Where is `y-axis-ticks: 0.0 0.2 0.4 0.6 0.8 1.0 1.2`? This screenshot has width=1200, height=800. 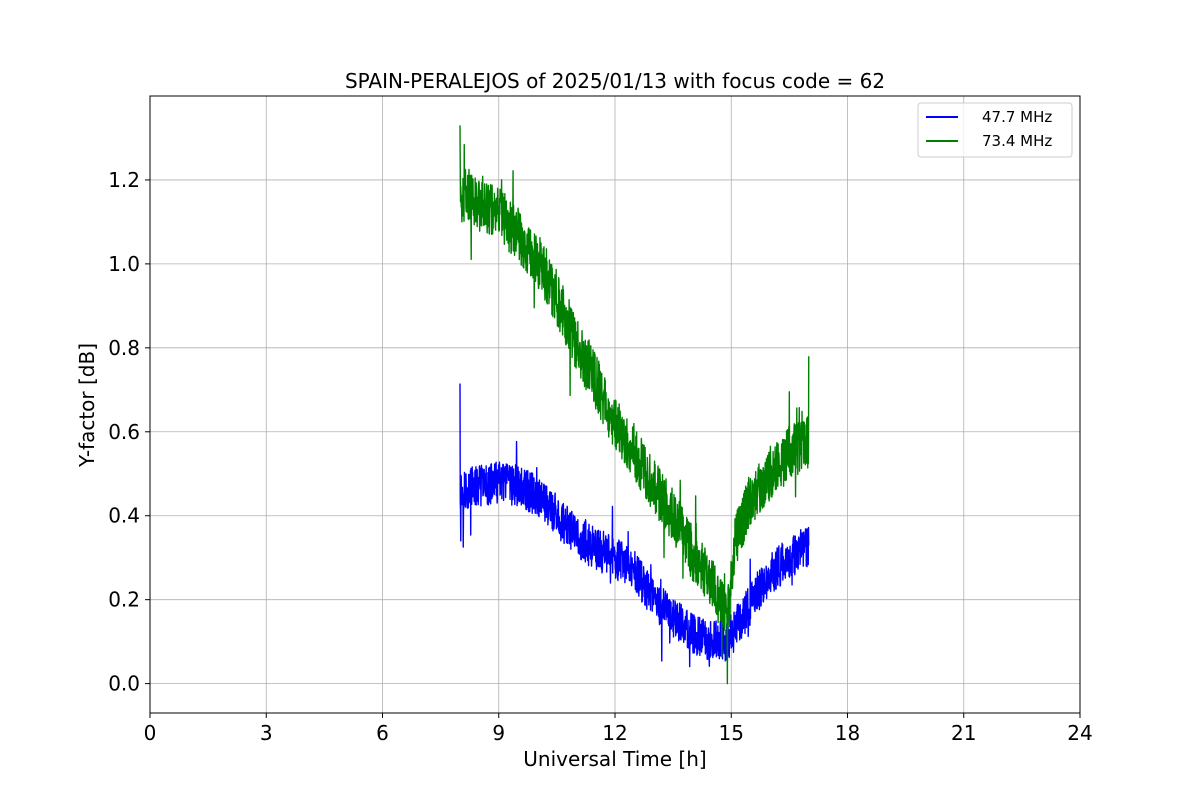 y-axis-ticks: 0.0 0.2 0.4 0.6 0.8 1.0 1.2 is located at coordinates (129, 432).